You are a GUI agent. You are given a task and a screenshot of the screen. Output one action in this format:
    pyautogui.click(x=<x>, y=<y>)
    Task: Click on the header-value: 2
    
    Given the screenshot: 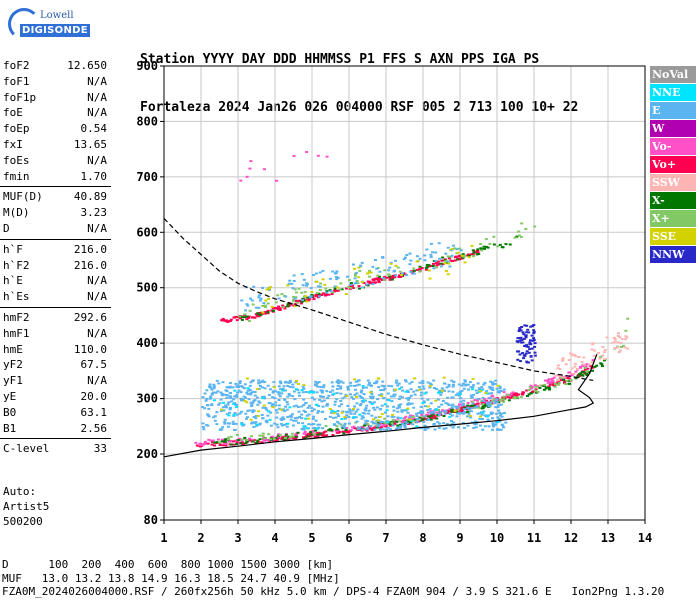 What is the action you would take?
    pyautogui.click(x=457, y=107)
    